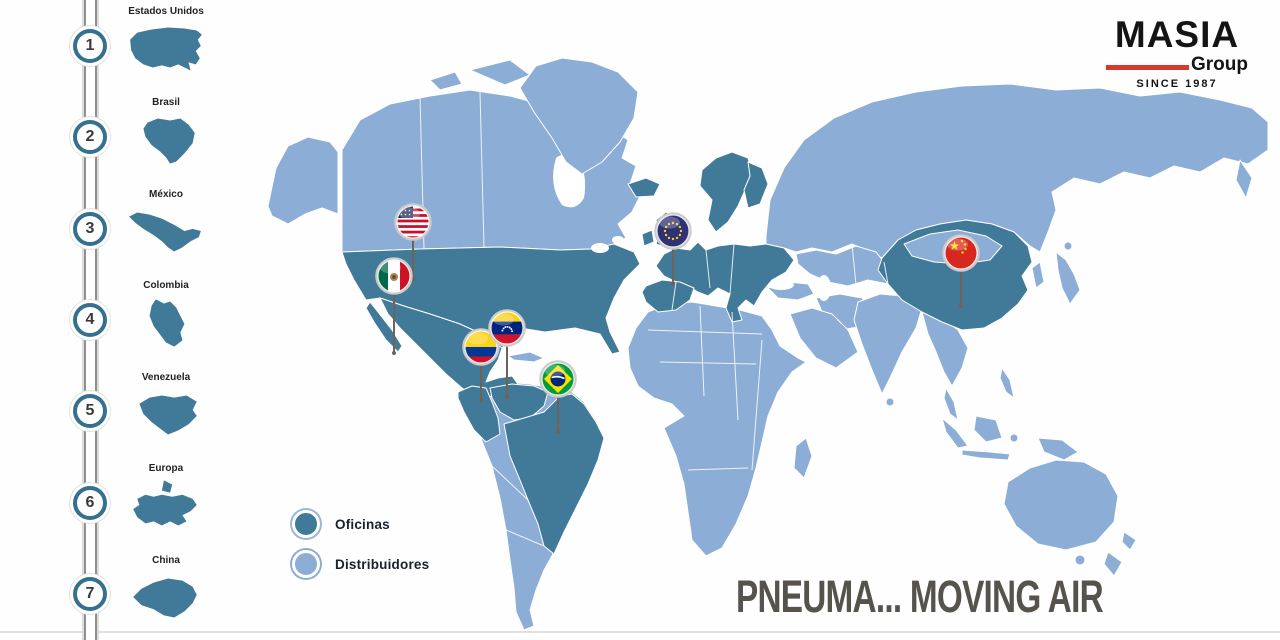 The image size is (1280, 640). I want to click on footer-divider, so click(640, 632).